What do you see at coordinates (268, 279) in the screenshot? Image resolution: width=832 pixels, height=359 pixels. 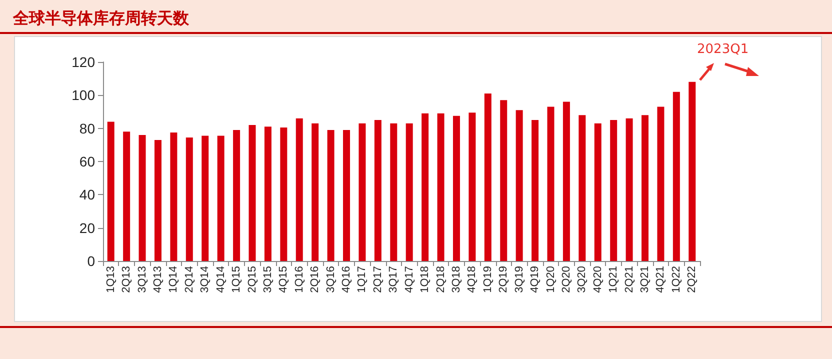 I see `x-tick-label: 3Q15` at bounding box center [268, 279].